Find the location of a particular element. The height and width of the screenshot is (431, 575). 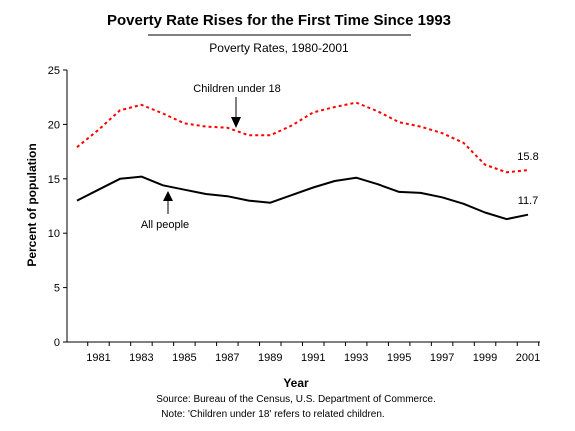

y-tick-label-15: 15 is located at coordinates (54, 180).